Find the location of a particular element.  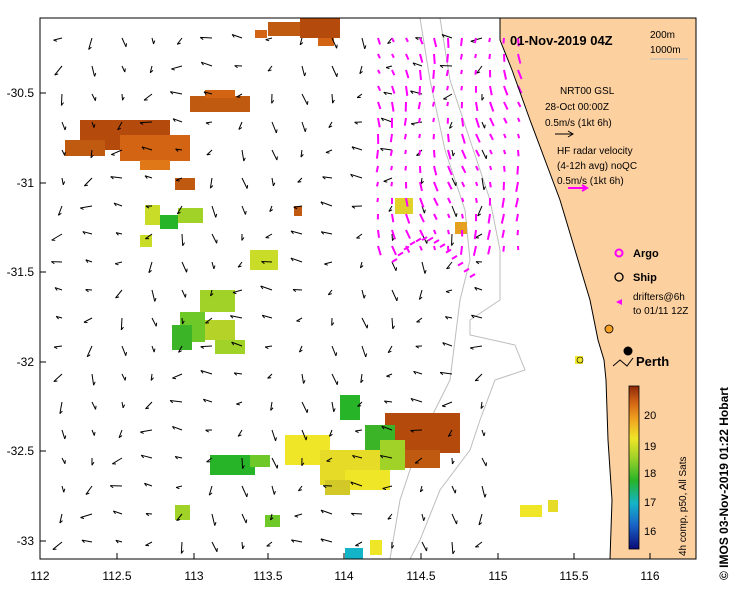

perth-dot-icon is located at coordinates (628, 351).